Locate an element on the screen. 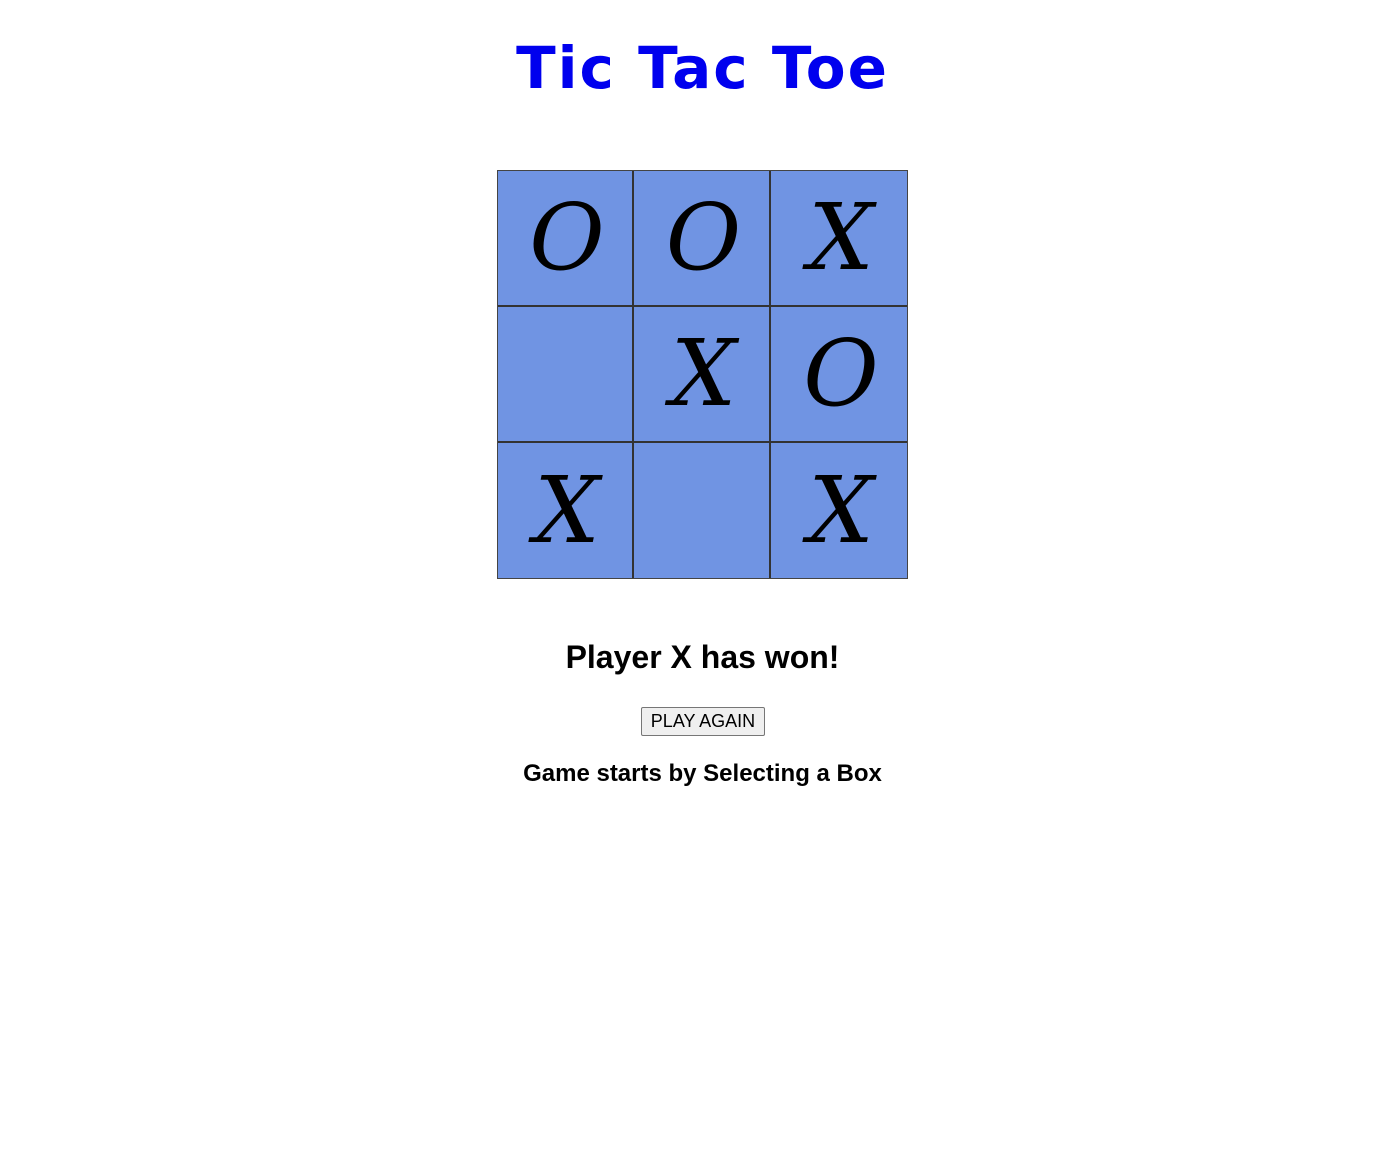 The image size is (1380, 1160). game-hint: Game starts by Selecting a Box is located at coordinates (702, 773).